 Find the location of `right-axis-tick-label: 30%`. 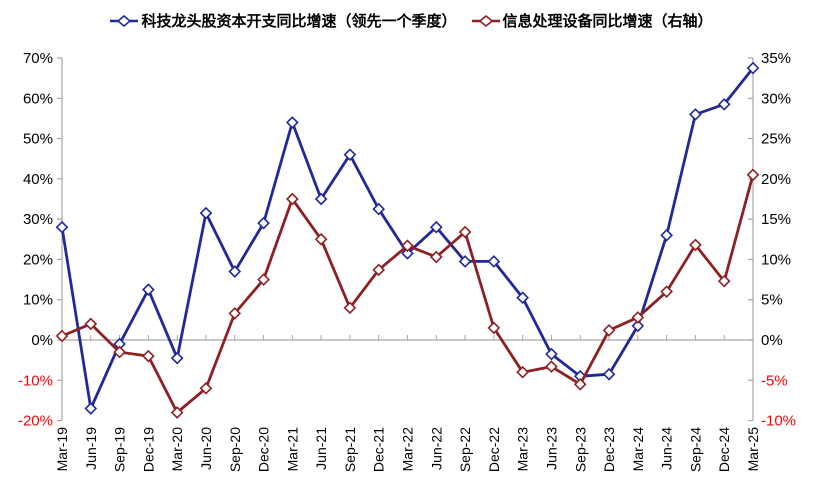

right-axis-tick-label: 30% is located at coordinates (776, 98).